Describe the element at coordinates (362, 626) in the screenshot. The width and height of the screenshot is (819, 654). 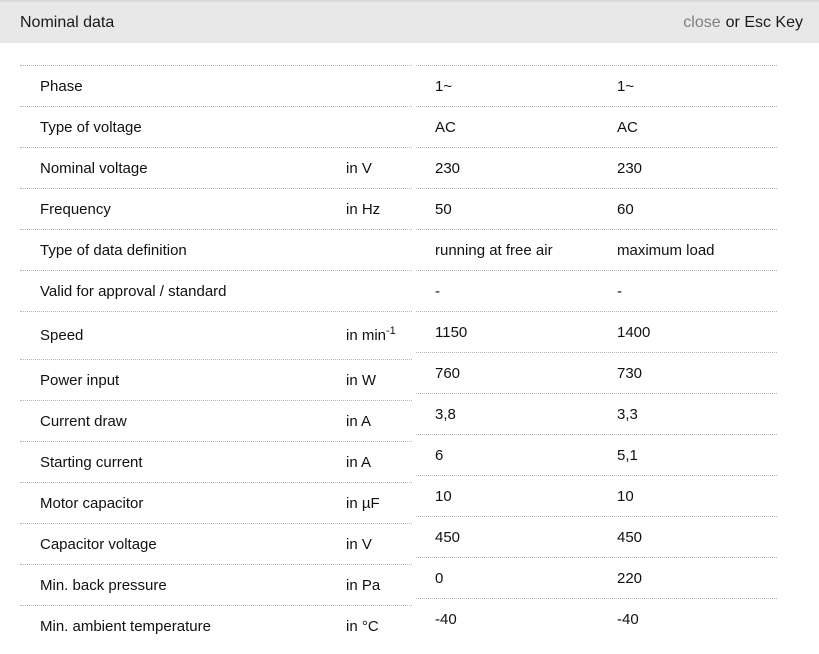
I see `row-unit-text: in °C` at that location.